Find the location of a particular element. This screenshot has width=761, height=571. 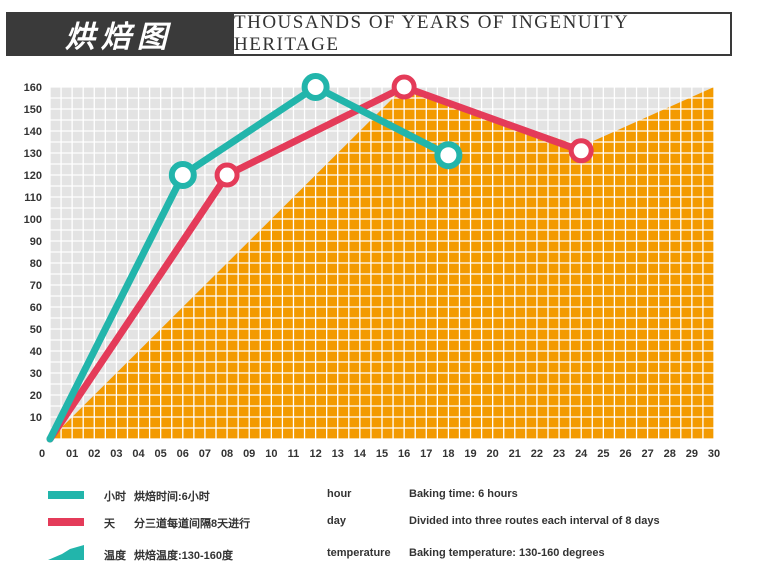

legend-en-hour: hour is located at coordinates (339, 494).